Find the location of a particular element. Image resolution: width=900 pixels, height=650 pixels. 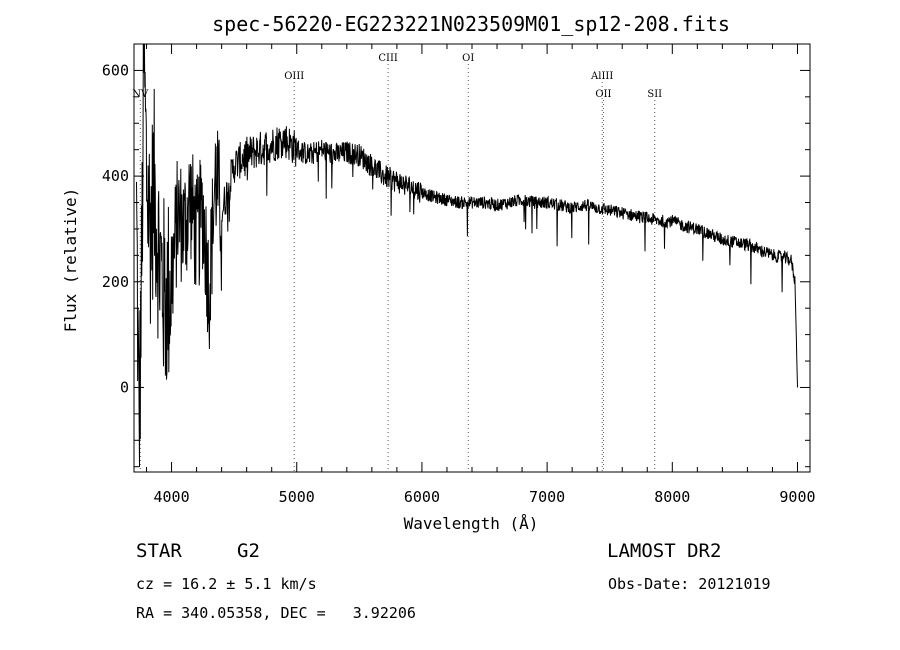

x-tick-label: 7000 is located at coordinates (547, 497).